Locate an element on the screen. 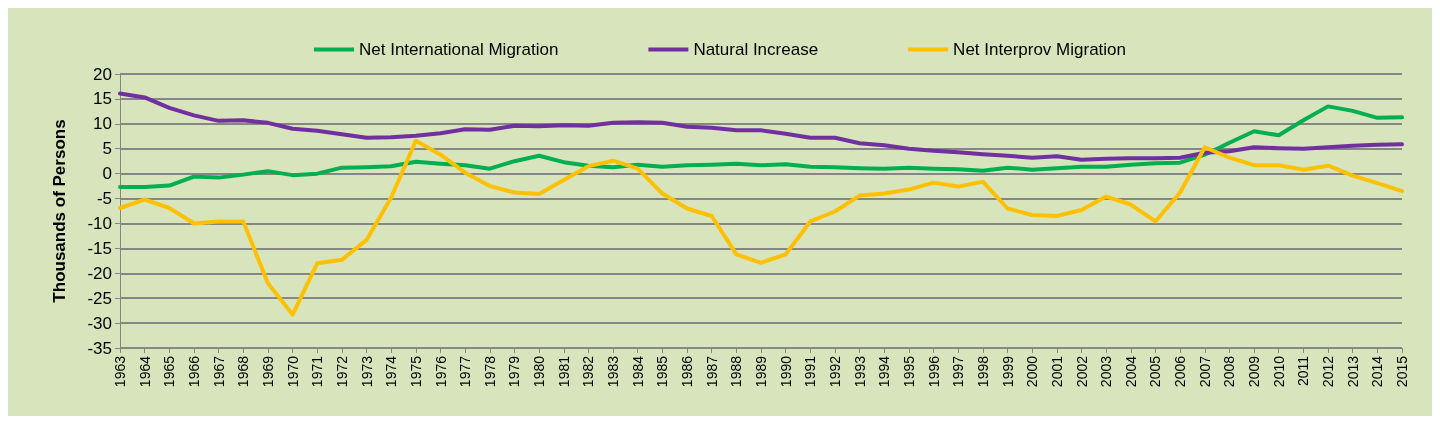 This screenshot has height=424, width=1440. legend-label: Natural Increase is located at coordinates (756, 49).